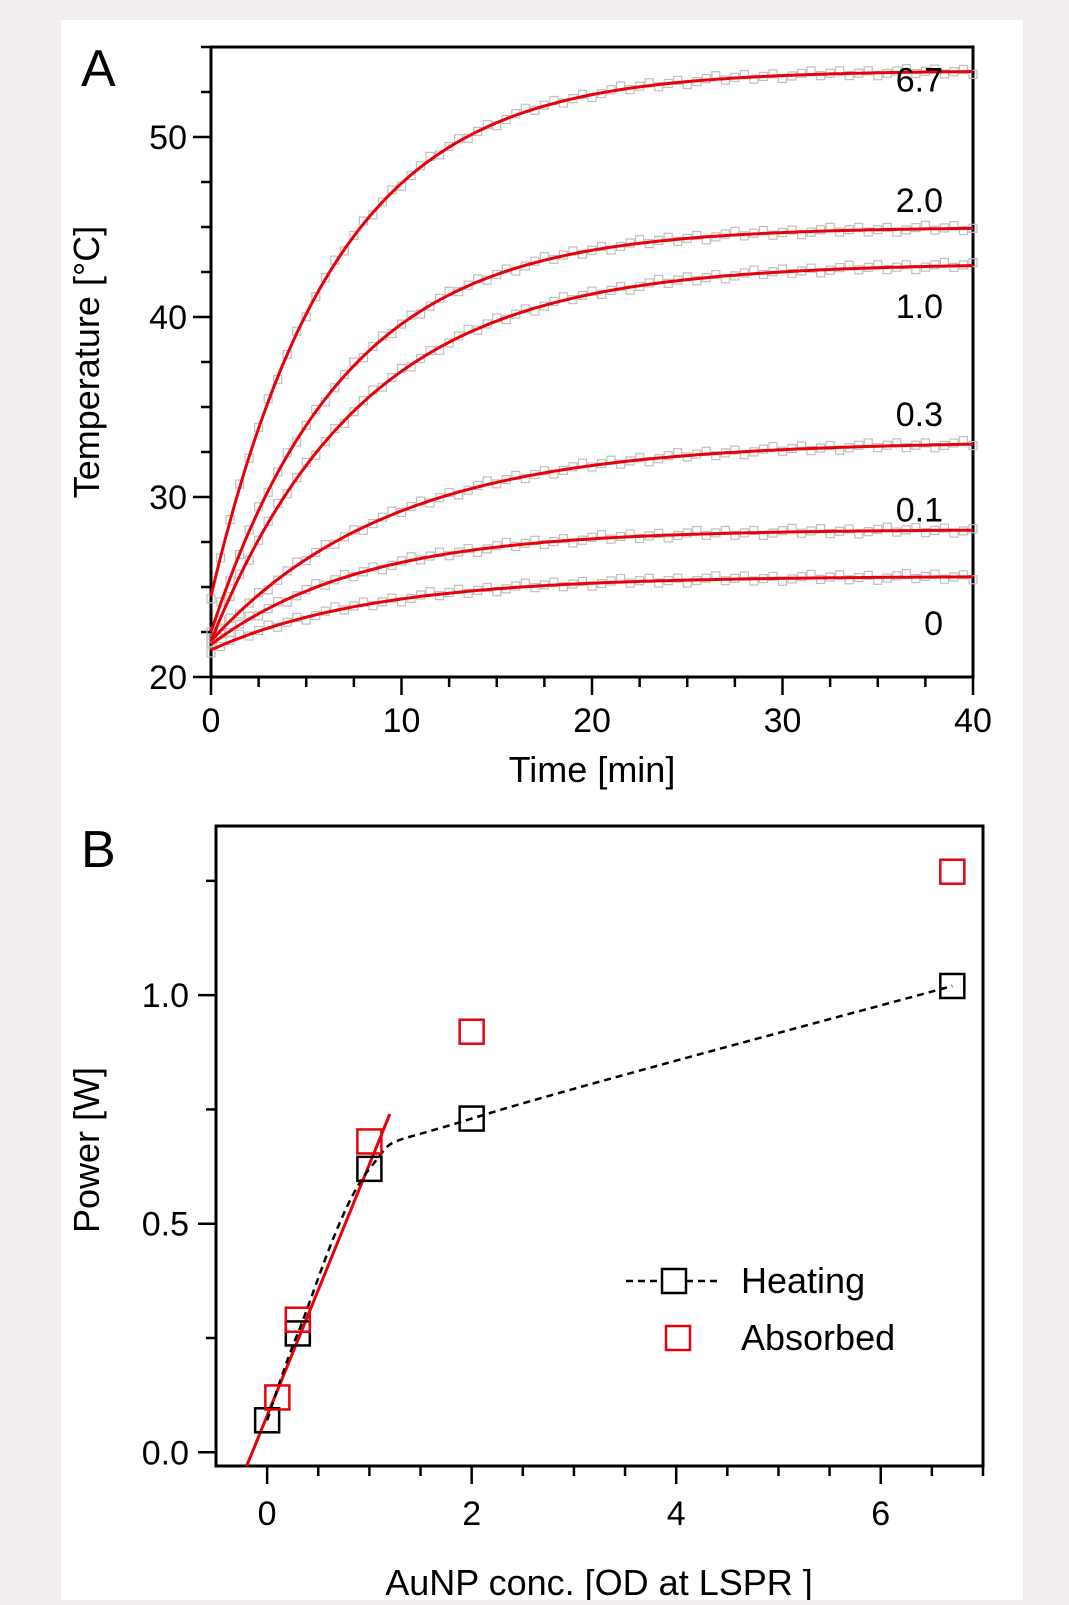  What do you see at coordinates (211, 721) in the screenshot?
I see `x-tick-label-a: 0` at bounding box center [211, 721].